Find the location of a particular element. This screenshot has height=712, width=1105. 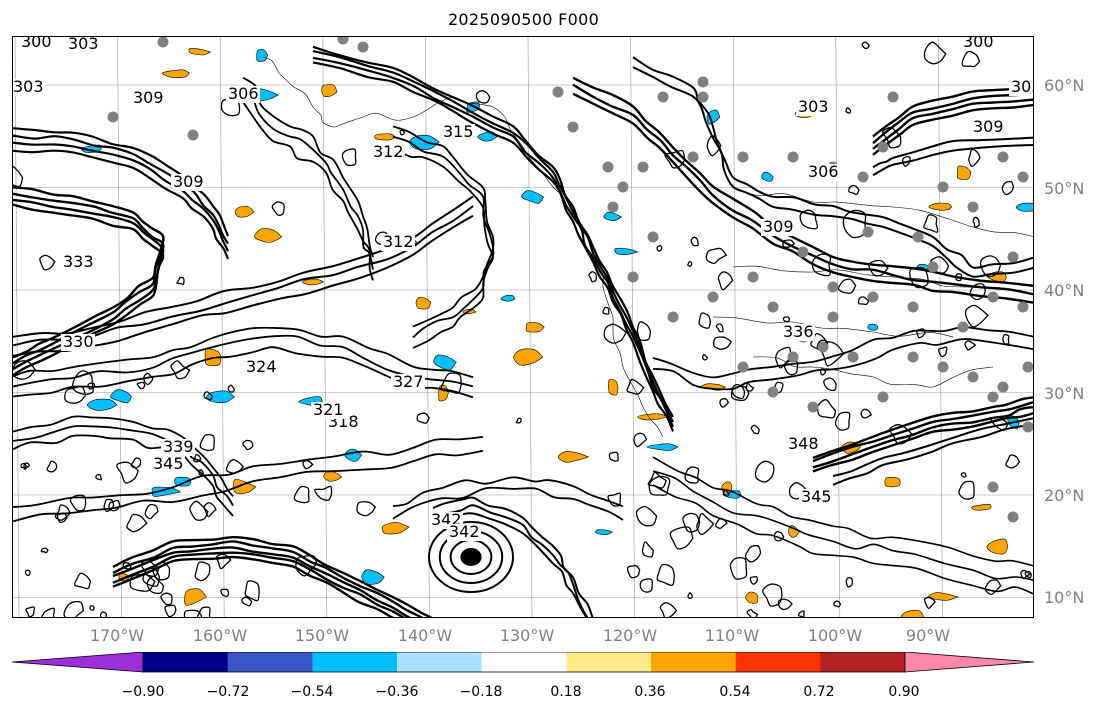

plot-title: 2025090500 F000 is located at coordinates (523, 19).